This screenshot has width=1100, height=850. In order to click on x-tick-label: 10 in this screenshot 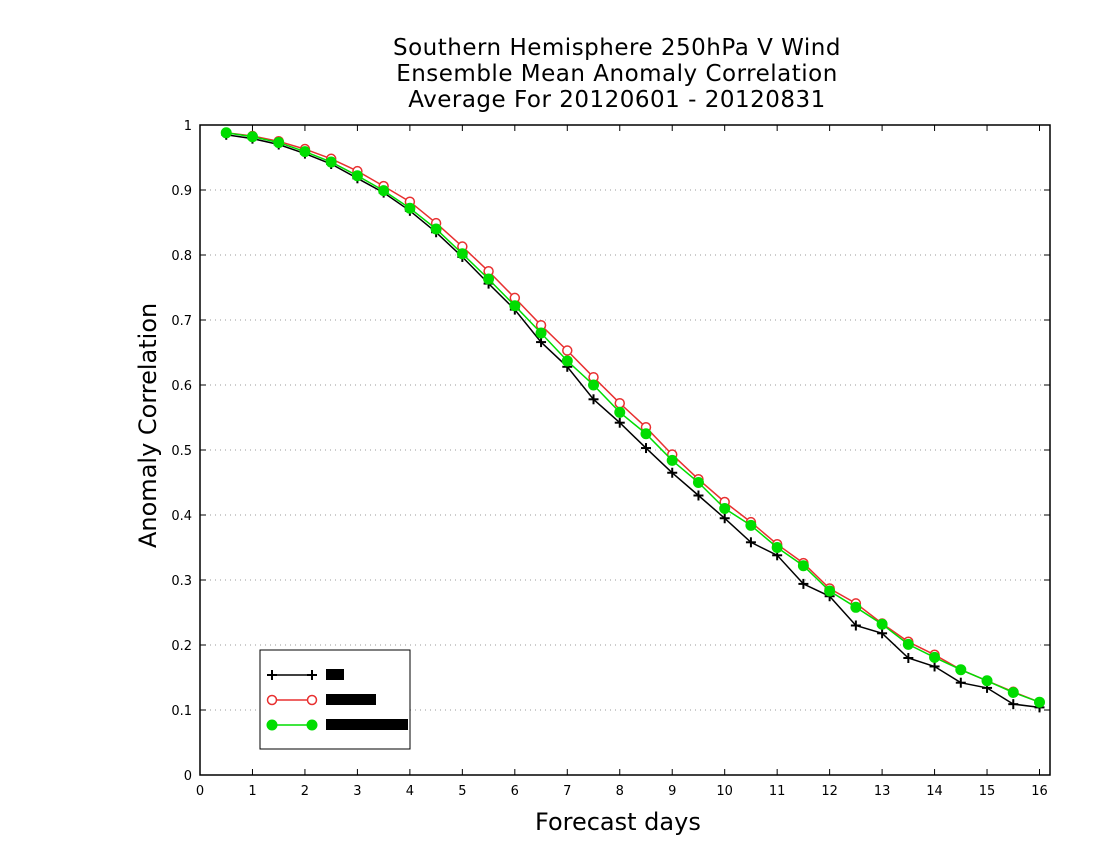, I will do `click(724, 791)`.